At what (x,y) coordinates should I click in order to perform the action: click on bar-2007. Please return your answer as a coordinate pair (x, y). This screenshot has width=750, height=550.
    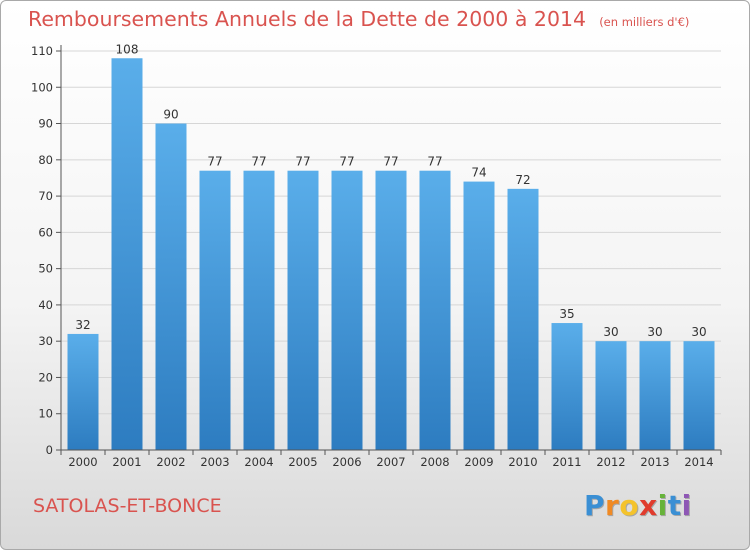
    Looking at the image, I should click on (391, 310).